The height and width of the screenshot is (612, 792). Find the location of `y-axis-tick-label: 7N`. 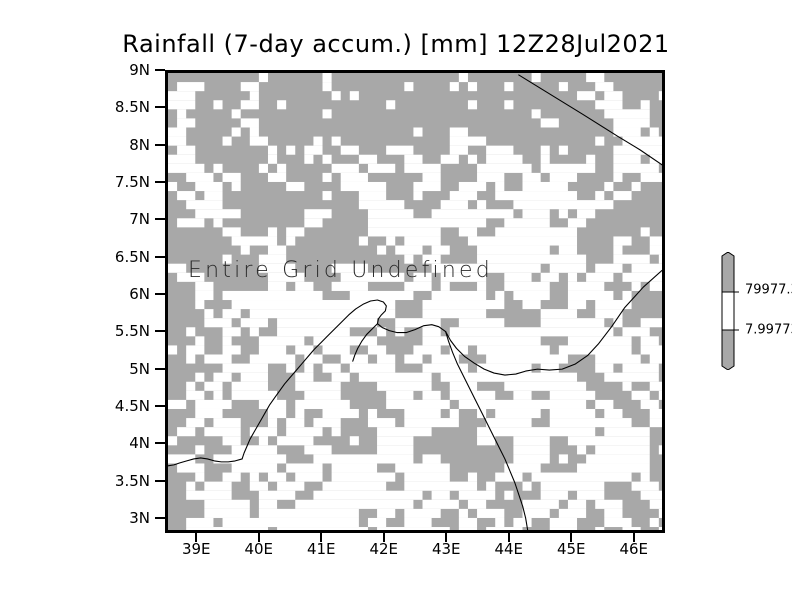

y-axis-tick-label: 7N is located at coordinates (139, 219).